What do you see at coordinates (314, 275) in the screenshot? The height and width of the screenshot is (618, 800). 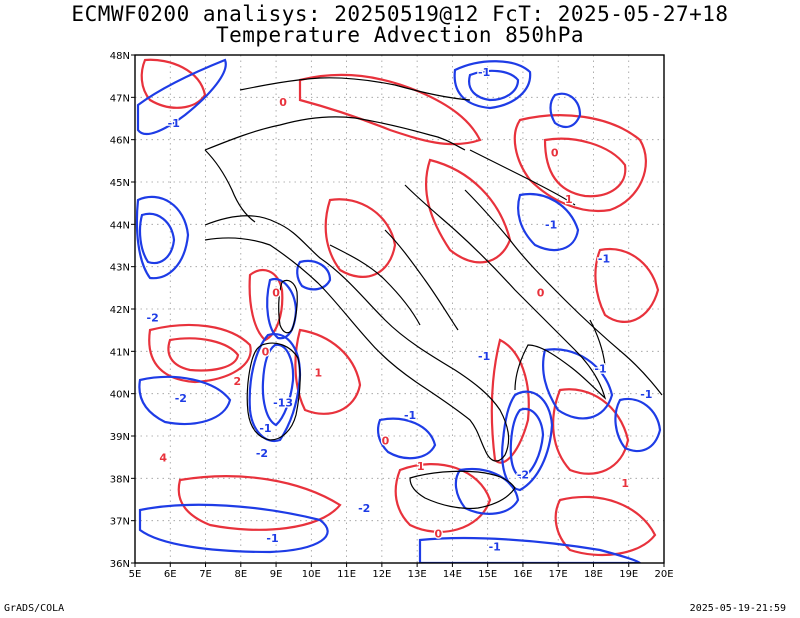 I see `cold-contour-ligurian` at bounding box center [314, 275].